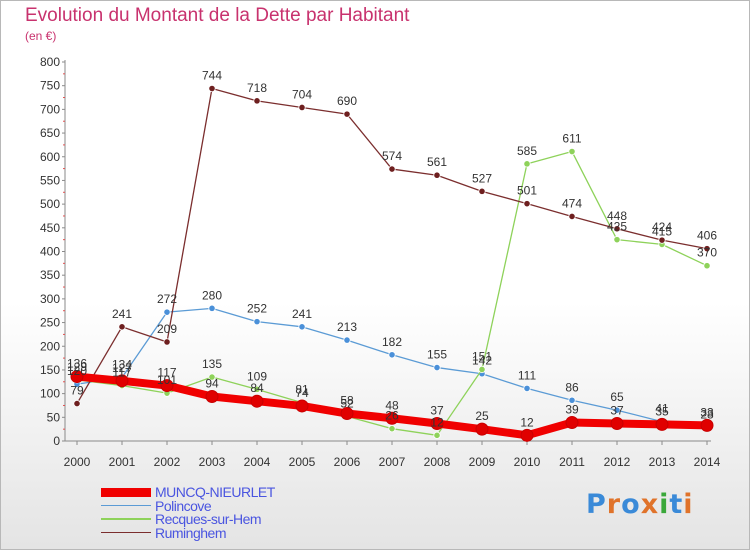  What do you see at coordinates (50, 109) in the screenshot?
I see `y-tick-label: 700` at bounding box center [50, 109].